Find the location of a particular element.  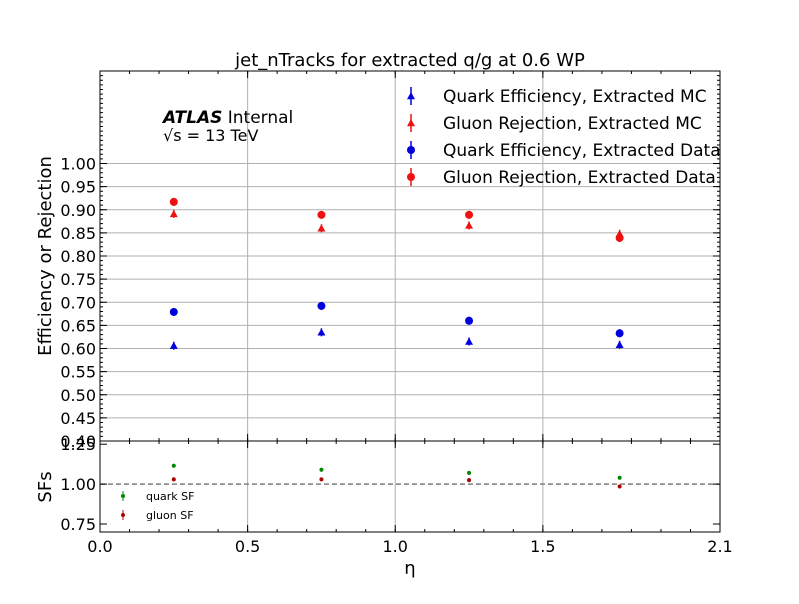

legend-label: Quark Efficiency, Extracted Data is located at coordinates (582, 151).